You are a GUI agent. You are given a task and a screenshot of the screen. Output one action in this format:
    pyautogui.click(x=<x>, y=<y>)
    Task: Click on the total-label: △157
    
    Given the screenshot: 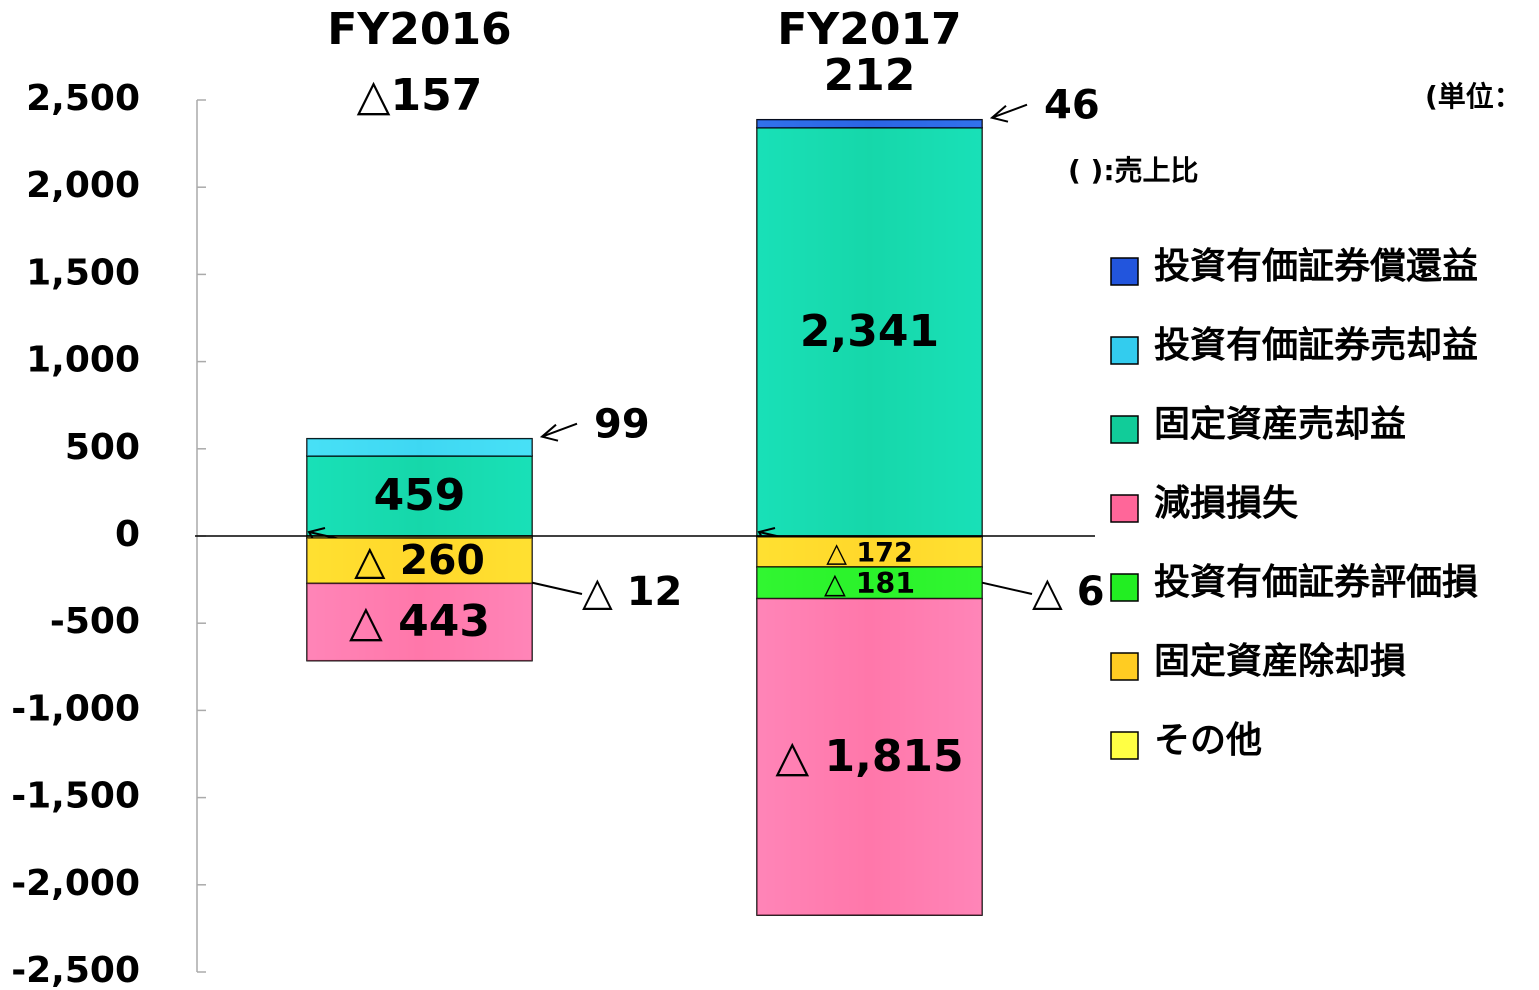 What is the action you would take?
    pyautogui.click(x=420, y=95)
    